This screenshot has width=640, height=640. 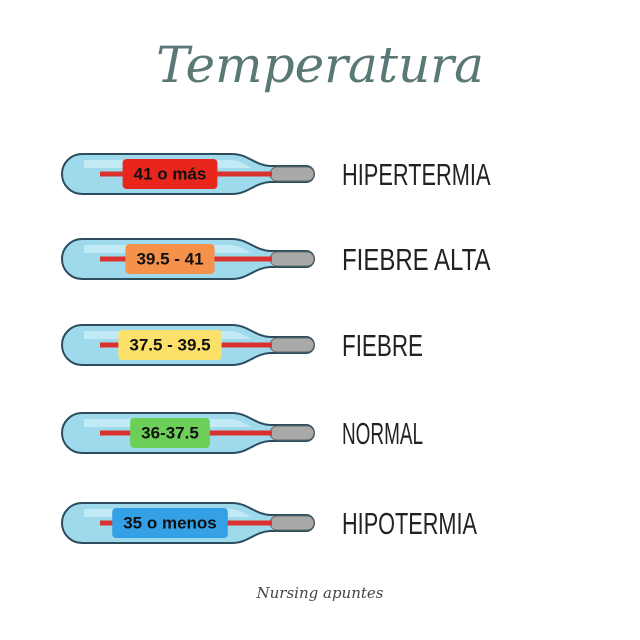 I want to click on row: 35 o menos HIPOTERMIA, so click(x=269, y=523).